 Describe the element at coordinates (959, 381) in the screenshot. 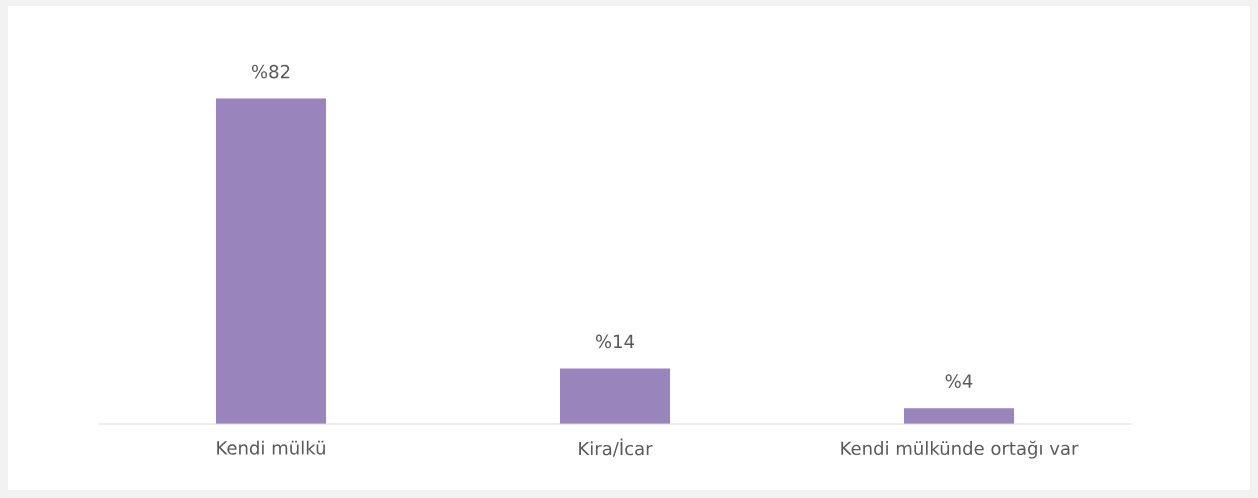

I see `data-label: %4` at that location.